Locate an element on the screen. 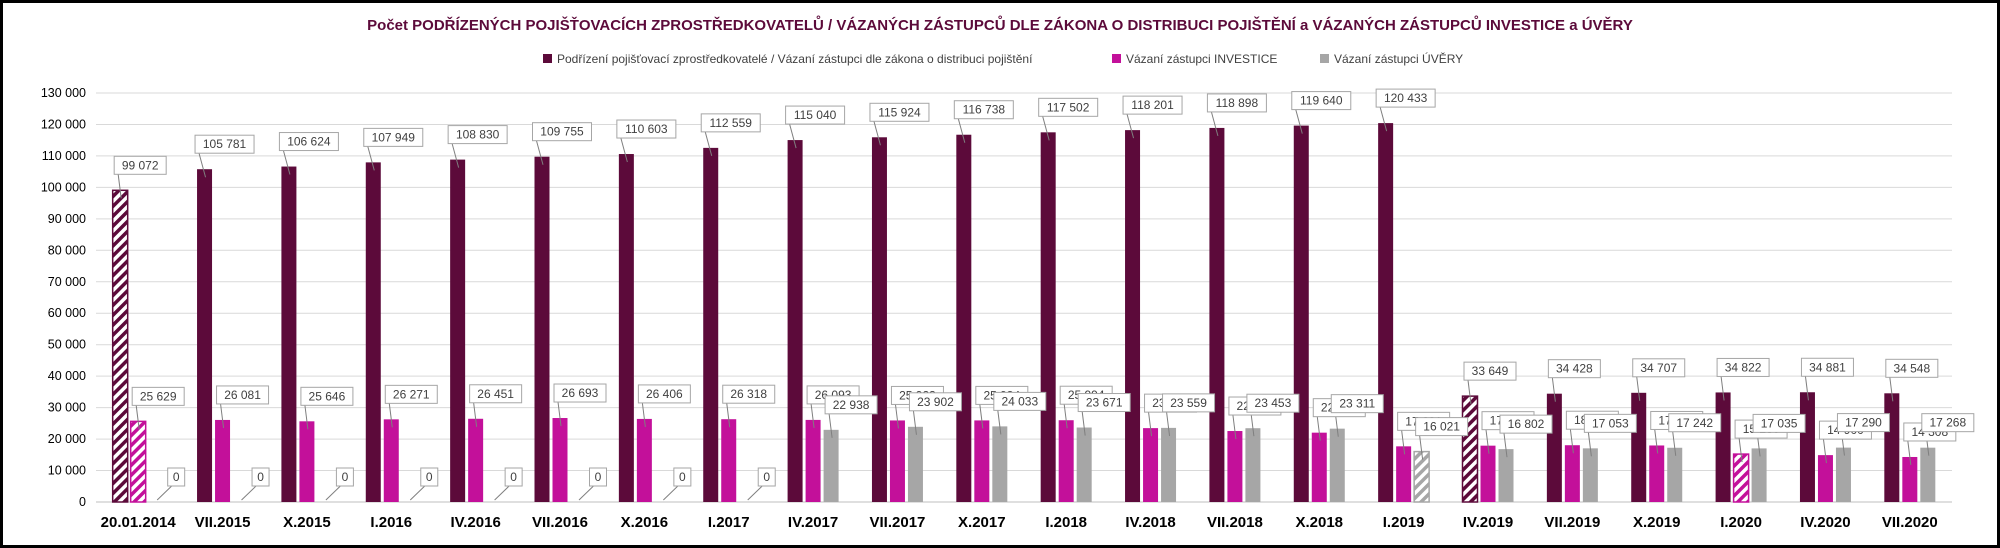  data-label-text: 26 081 is located at coordinates (242, 395).